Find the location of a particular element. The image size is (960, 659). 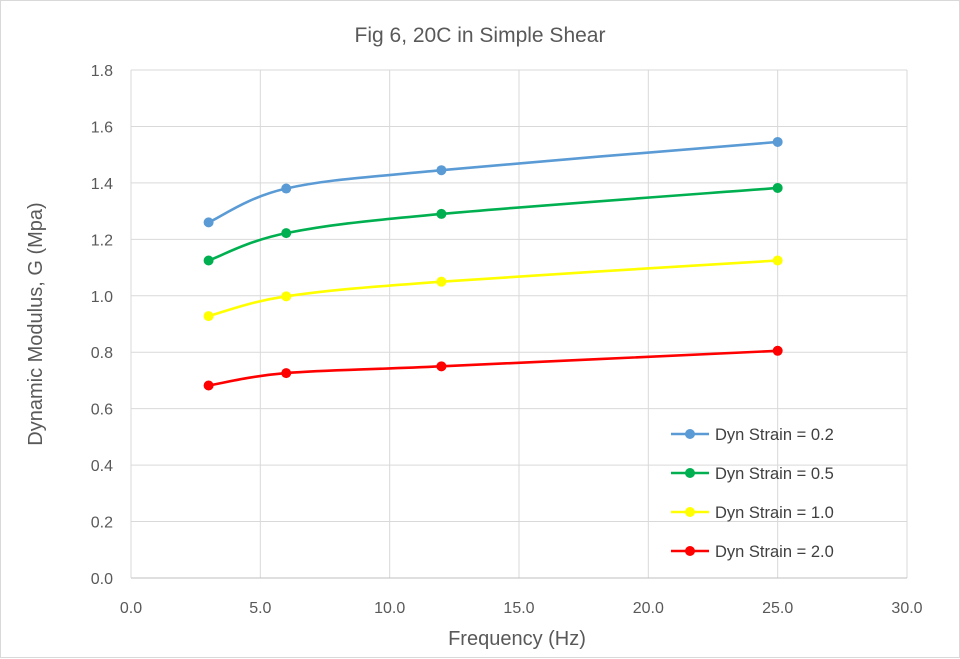

x-tick-label: 25.0 is located at coordinates (777, 608).